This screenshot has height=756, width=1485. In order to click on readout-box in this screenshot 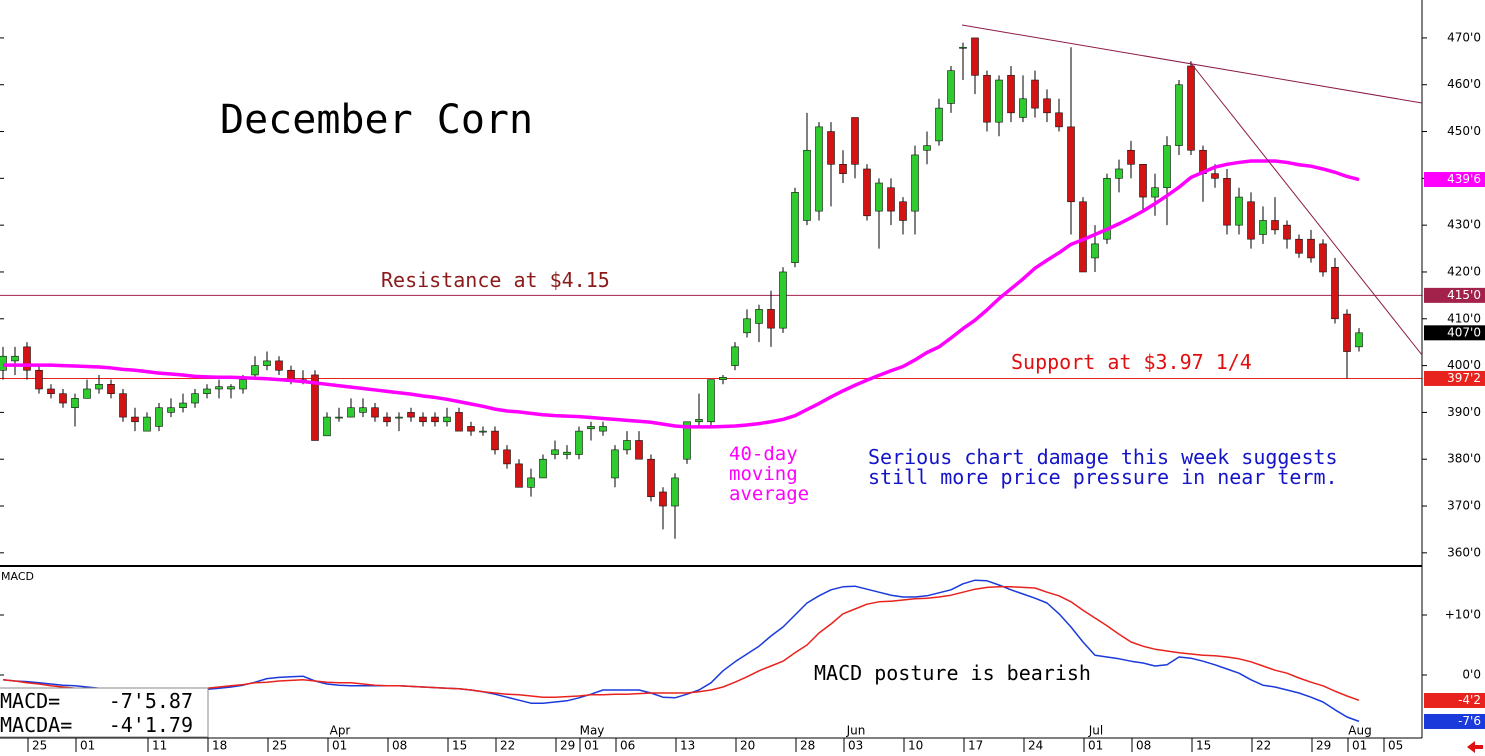, I will do `click(104, 712)`.